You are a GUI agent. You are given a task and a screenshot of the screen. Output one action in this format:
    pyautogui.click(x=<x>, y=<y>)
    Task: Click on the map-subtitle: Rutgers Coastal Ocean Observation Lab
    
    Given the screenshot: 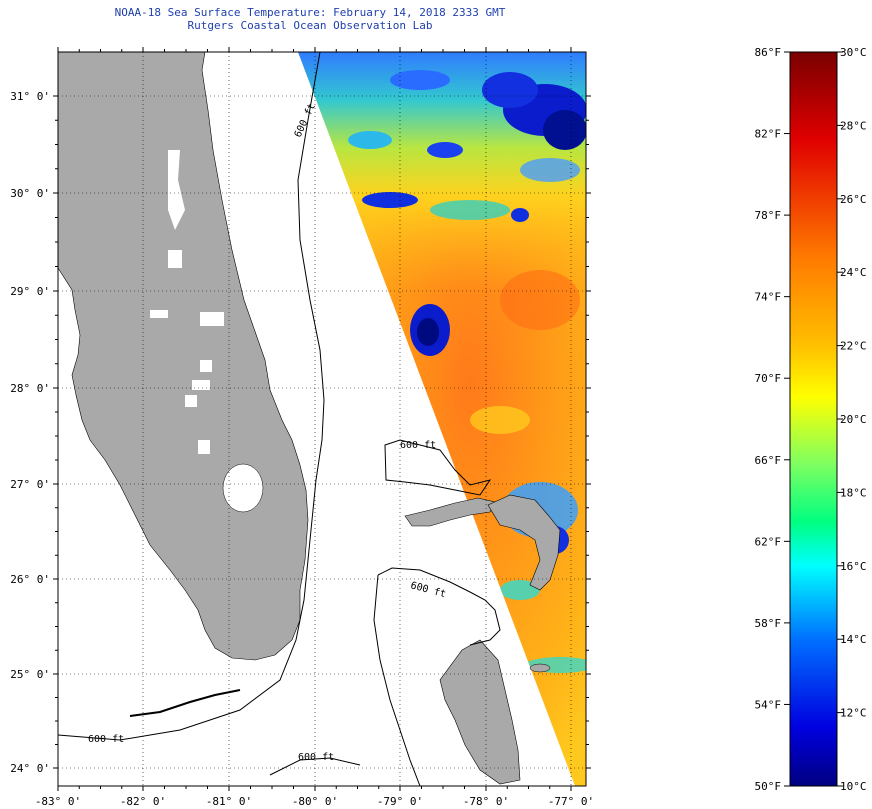 What is the action you would take?
    pyautogui.click(x=310, y=25)
    